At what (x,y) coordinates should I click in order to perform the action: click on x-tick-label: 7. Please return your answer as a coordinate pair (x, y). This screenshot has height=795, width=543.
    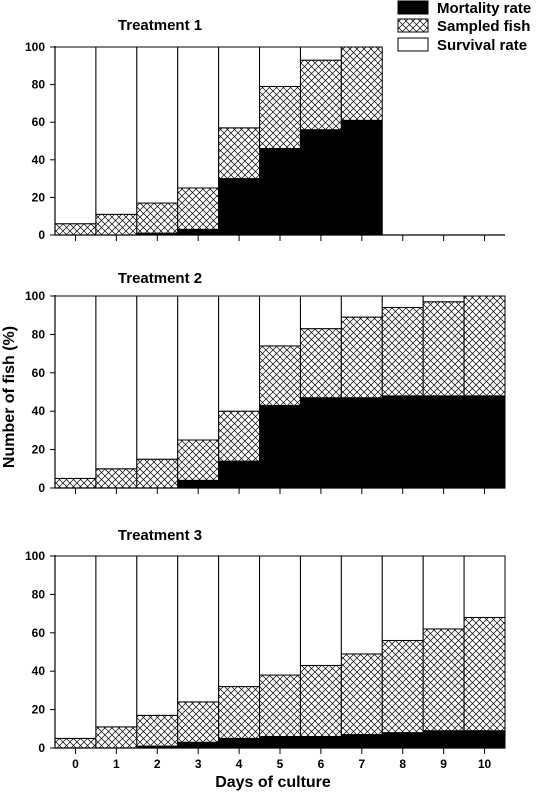
    Looking at the image, I should click on (361, 764).